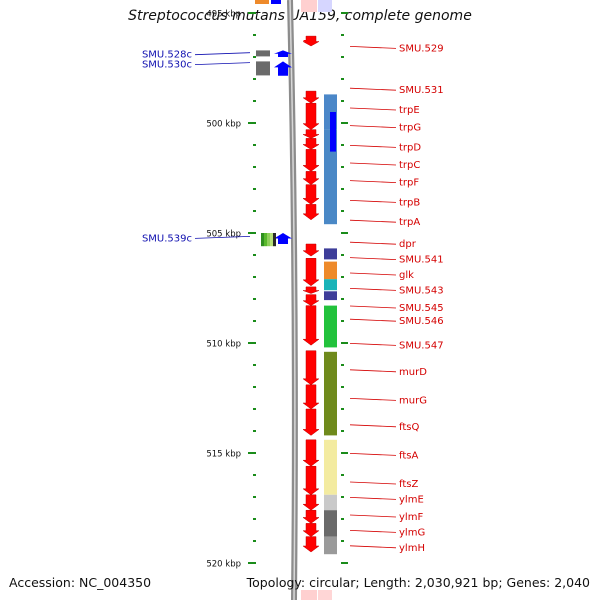 The image size is (600, 600). What do you see at coordinates (409, 183) in the screenshot?
I see `gene-label-trpf: trpF` at bounding box center [409, 183].